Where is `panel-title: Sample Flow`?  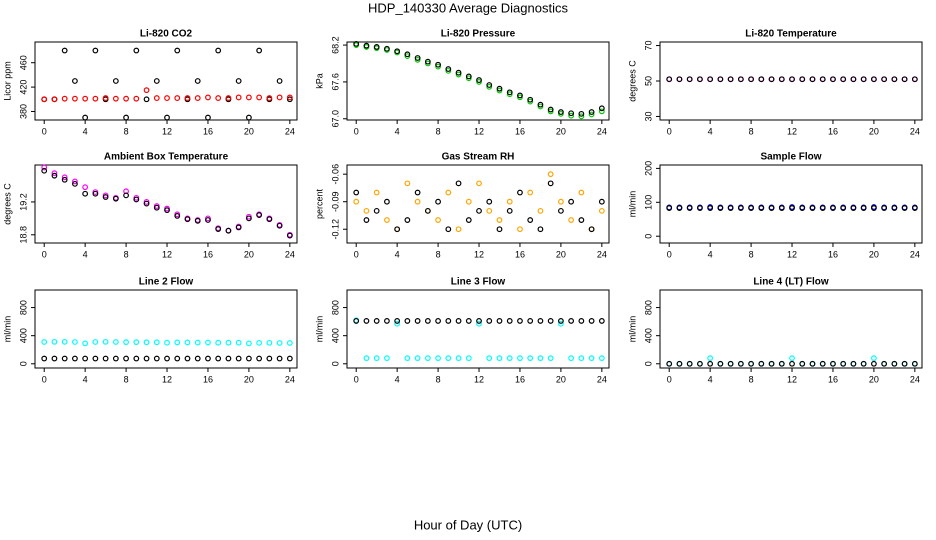
panel-title: Sample Flow is located at coordinates (790, 157).